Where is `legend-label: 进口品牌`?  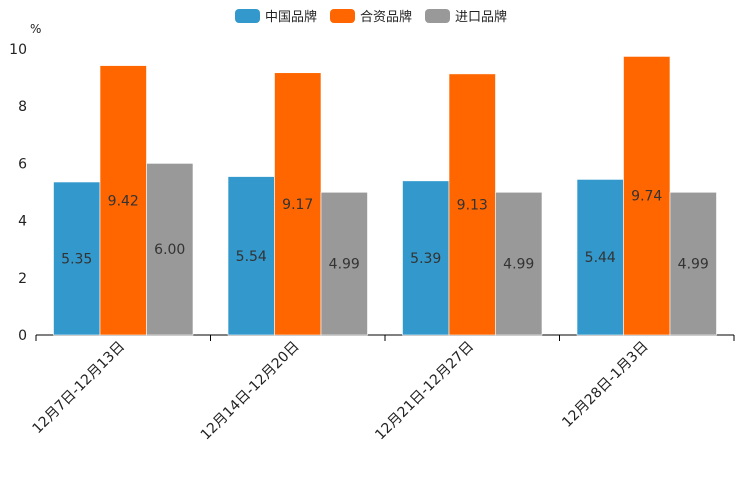
legend-label: 进口品牌 is located at coordinates (481, 17).